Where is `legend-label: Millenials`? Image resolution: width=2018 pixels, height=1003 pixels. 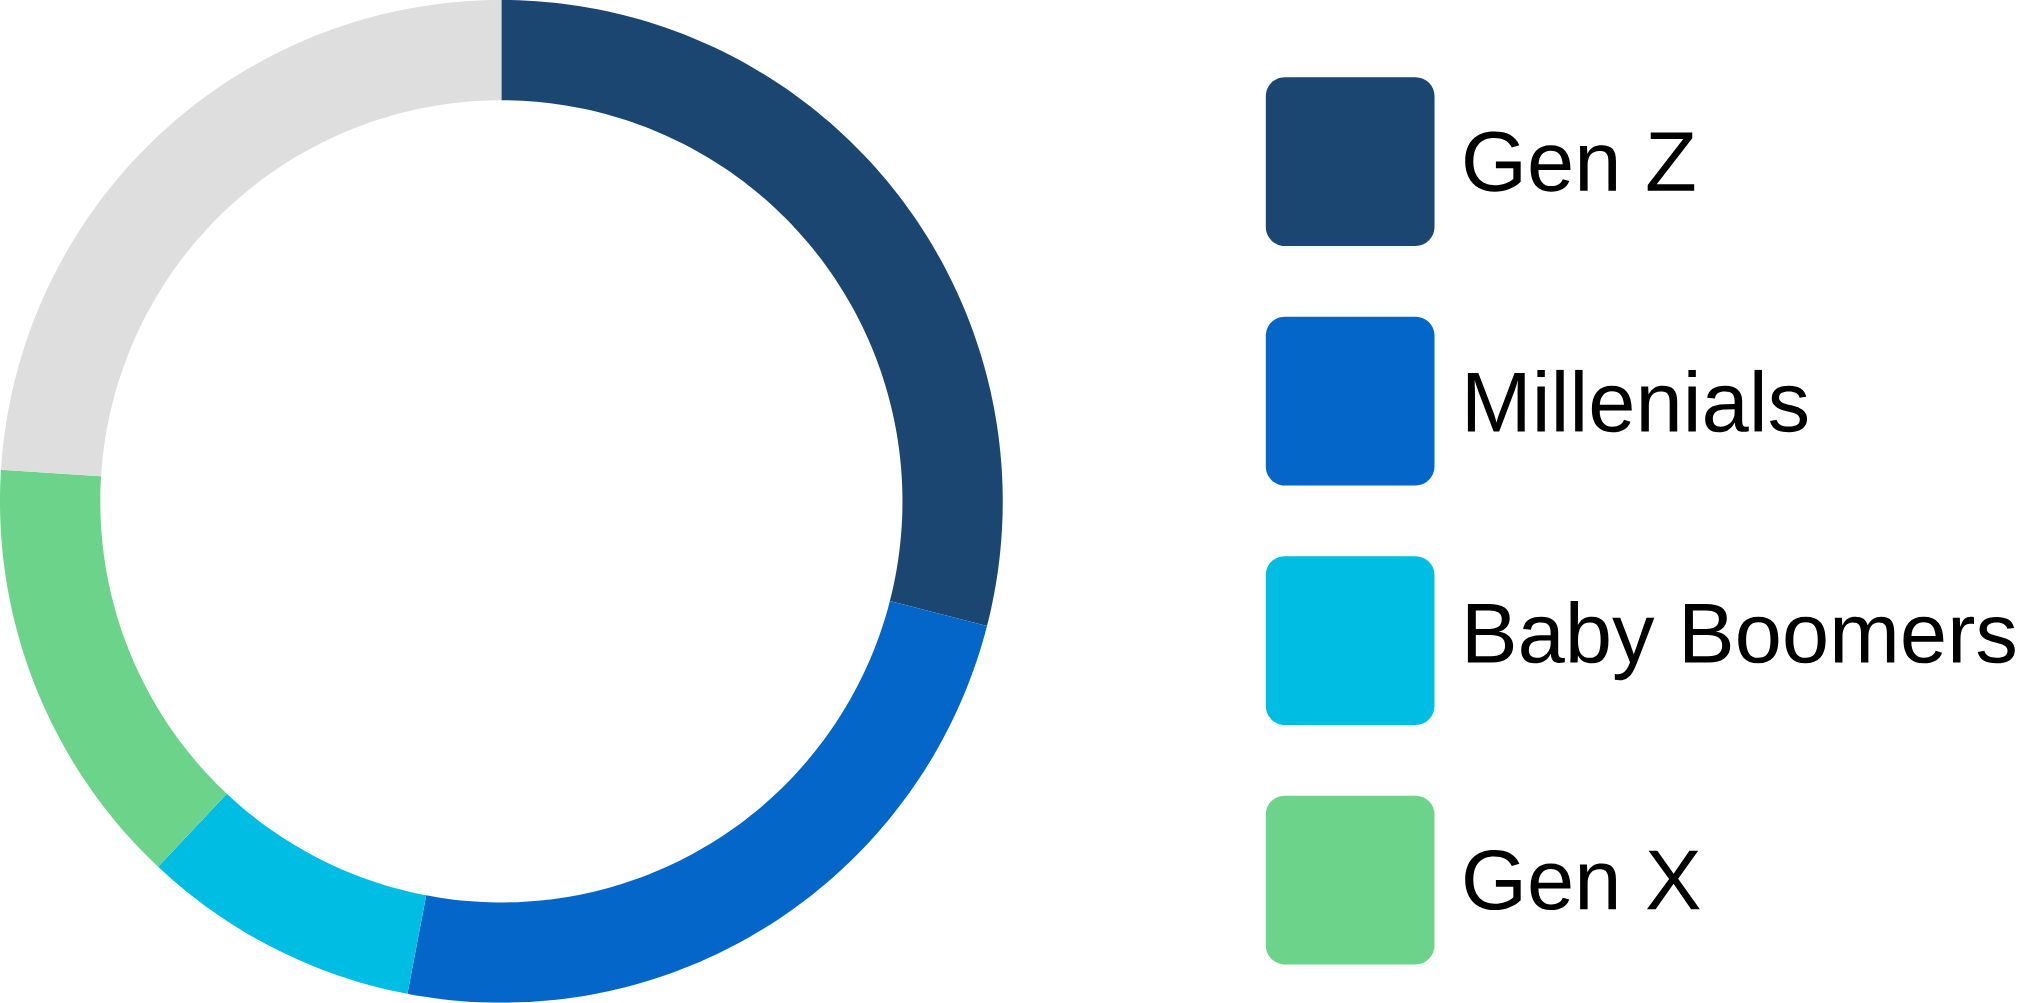
legend-label: Millenials is located at coordinates (1637, 401).